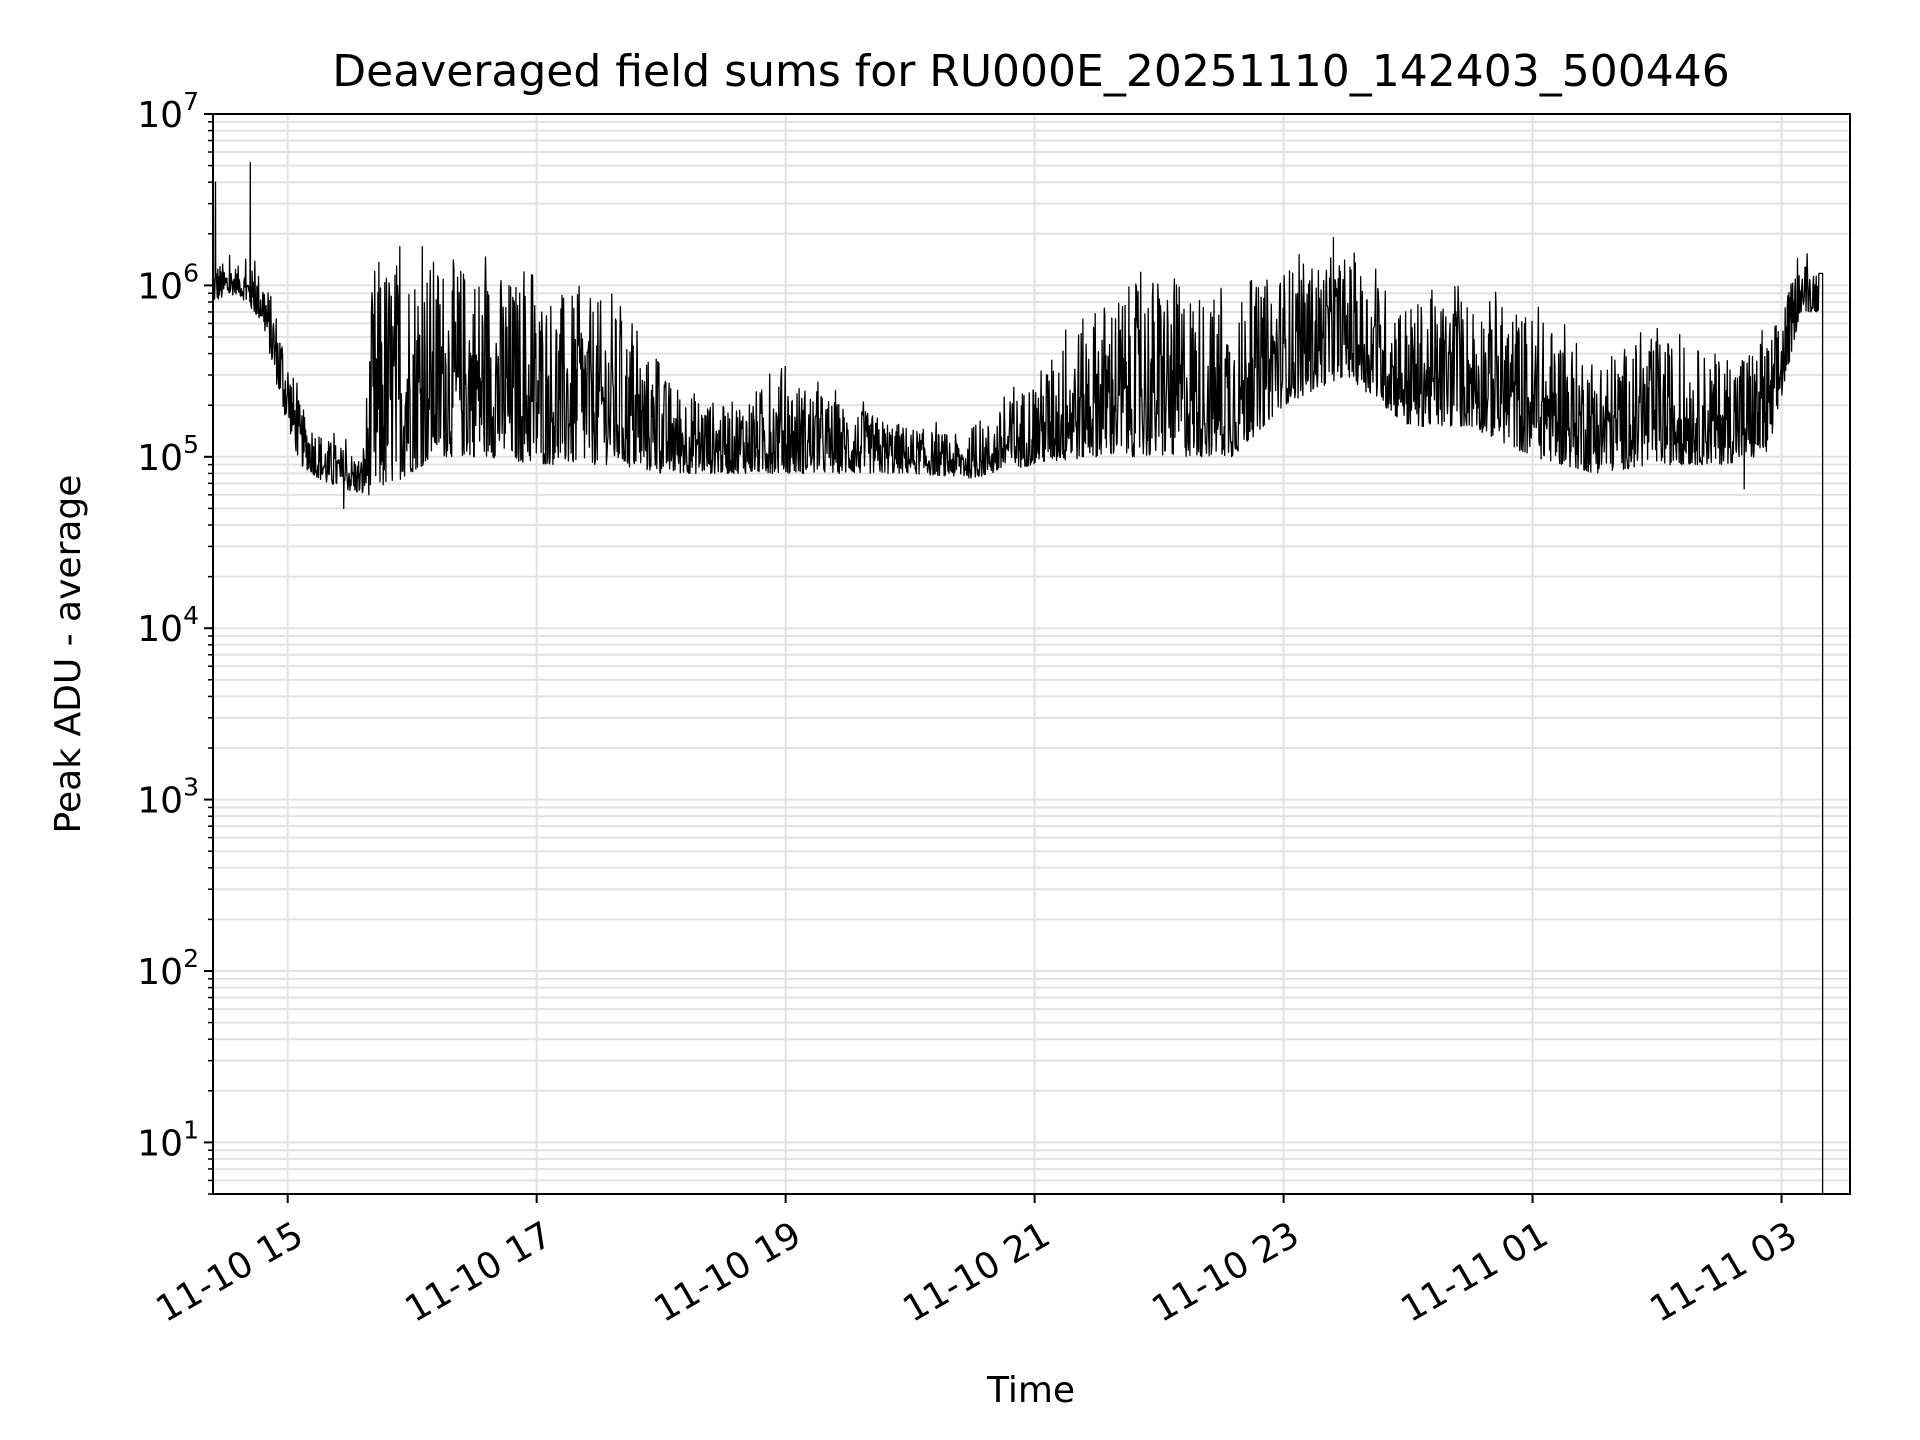 The image size is (1920, 1440). Describe the element at coordinates (68, 654) in the screenshot. I see `y-axis-label: Peak ADU - average` at that location.